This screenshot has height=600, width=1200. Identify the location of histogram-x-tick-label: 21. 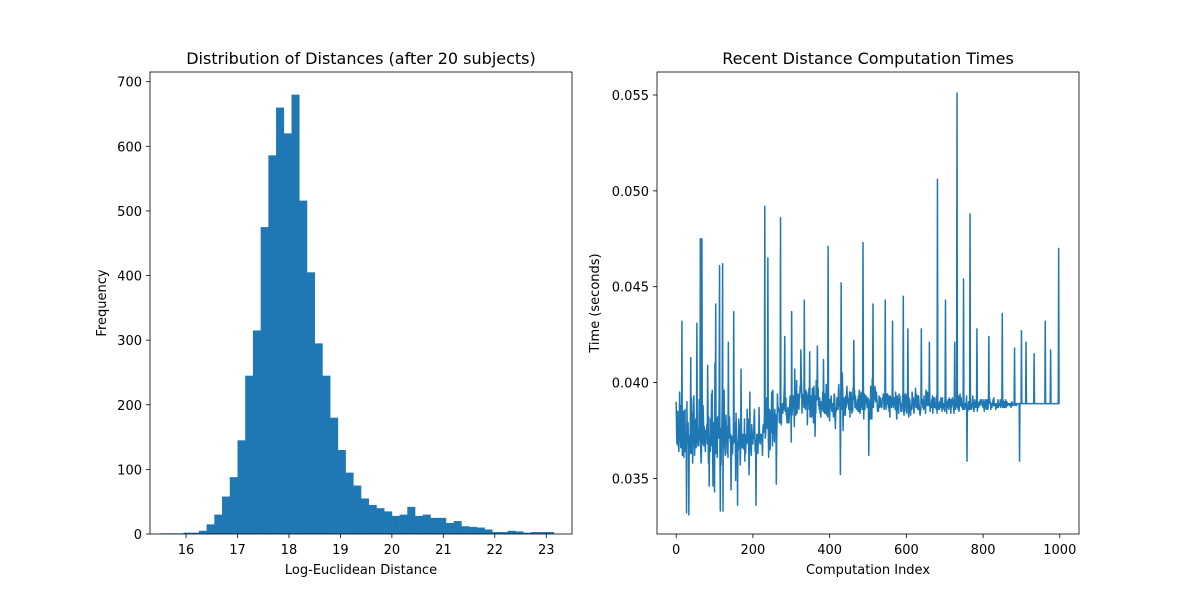
(443, 550).